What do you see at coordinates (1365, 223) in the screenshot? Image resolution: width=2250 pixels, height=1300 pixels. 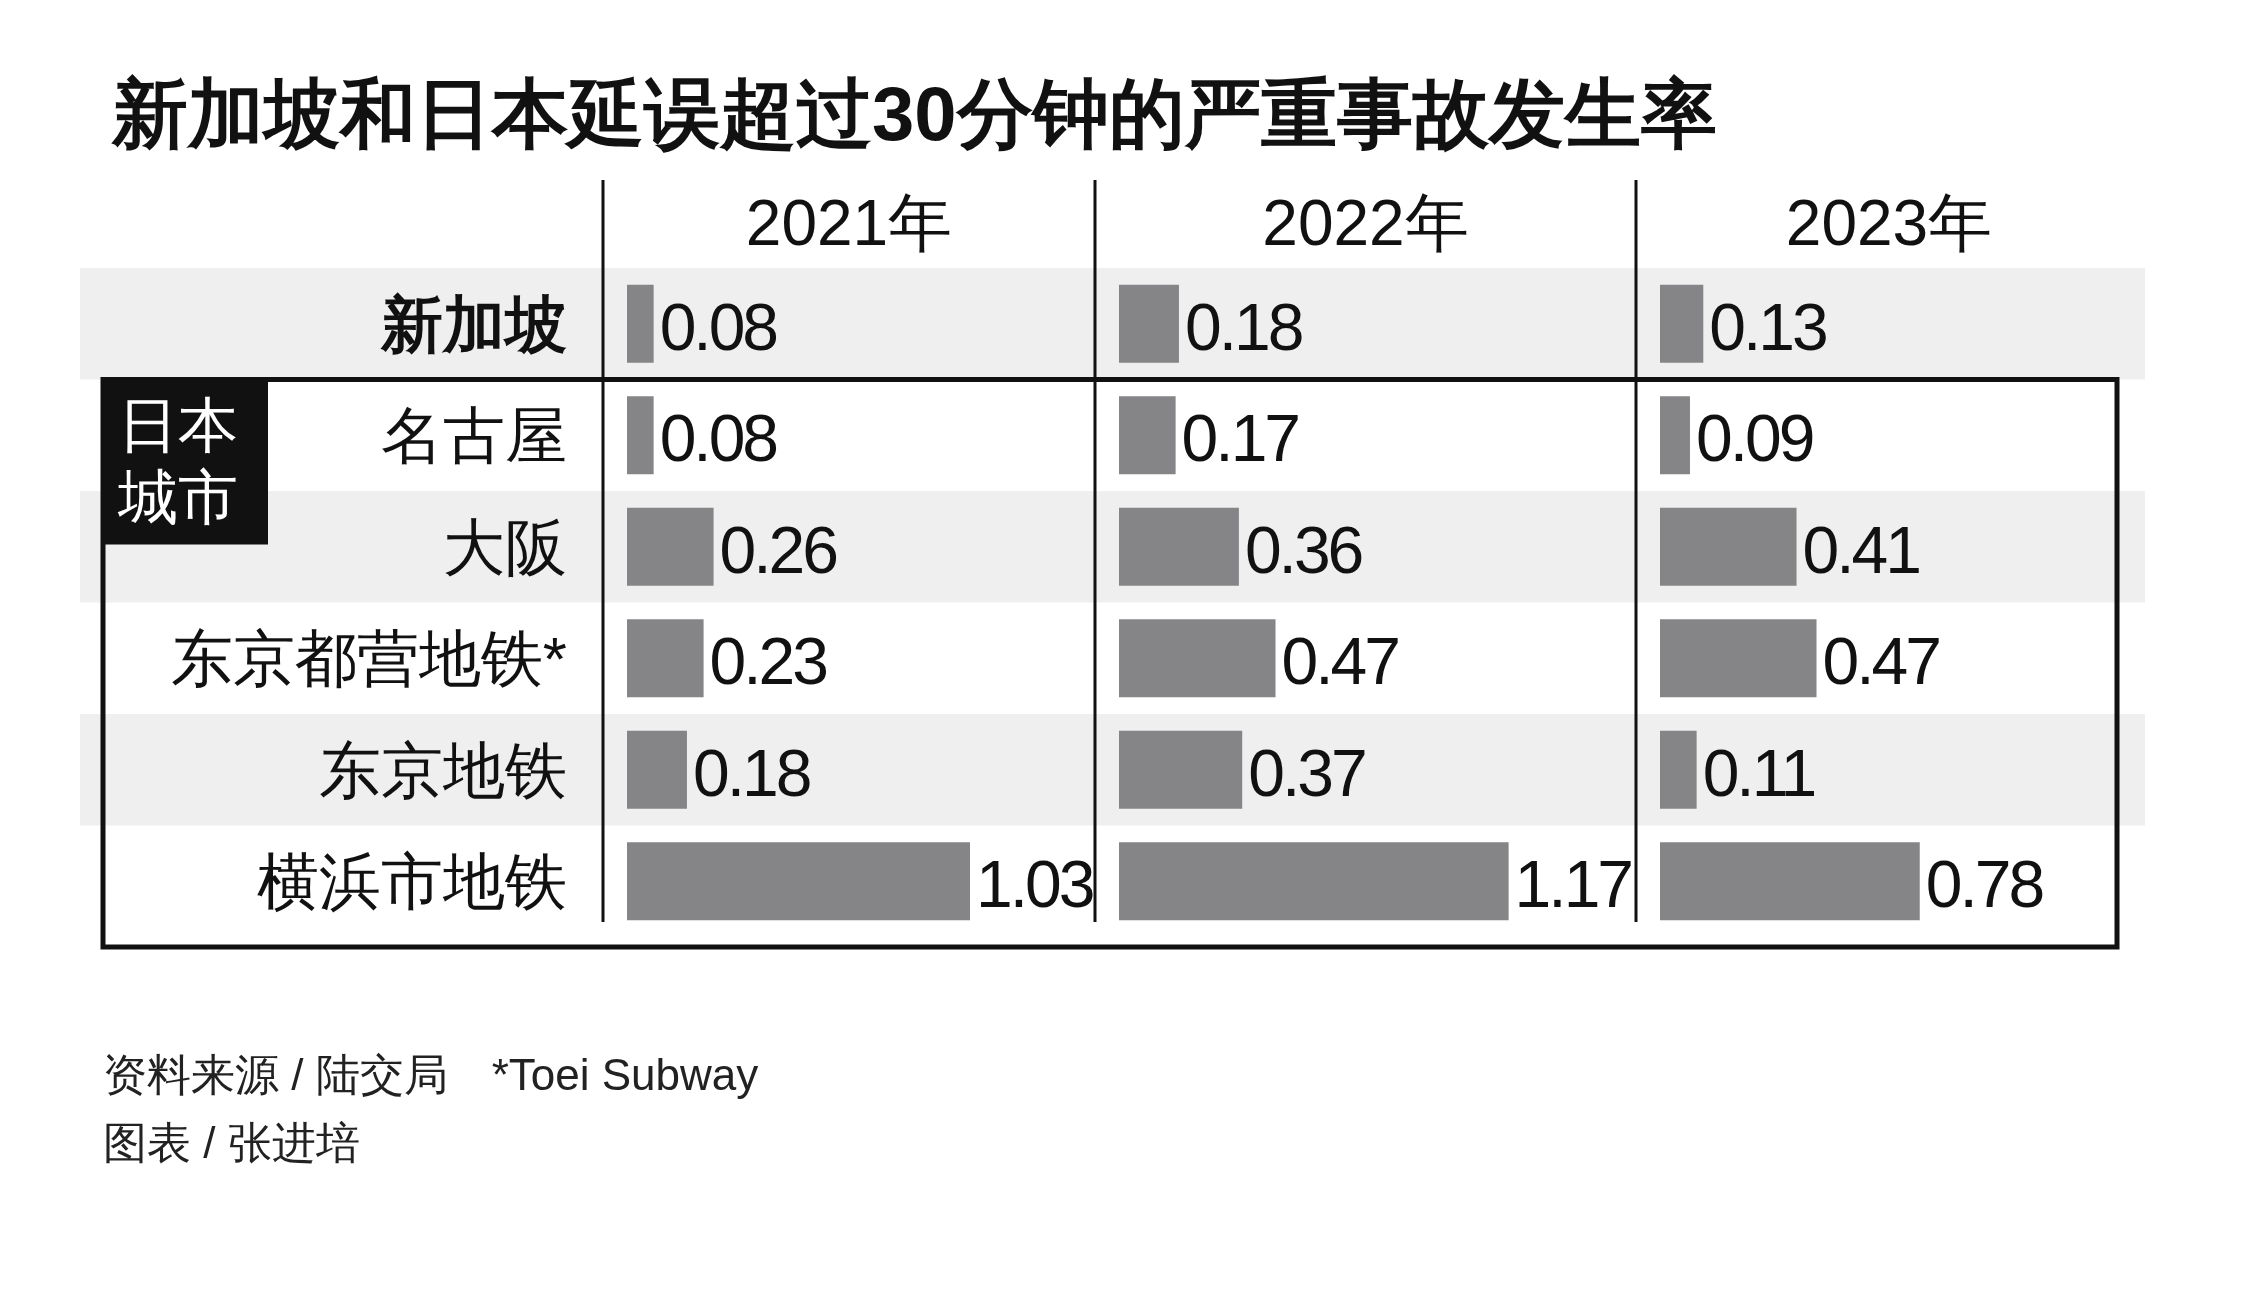 I see `chart-subtitle: 2022年` at bounding box center [1365, 223].